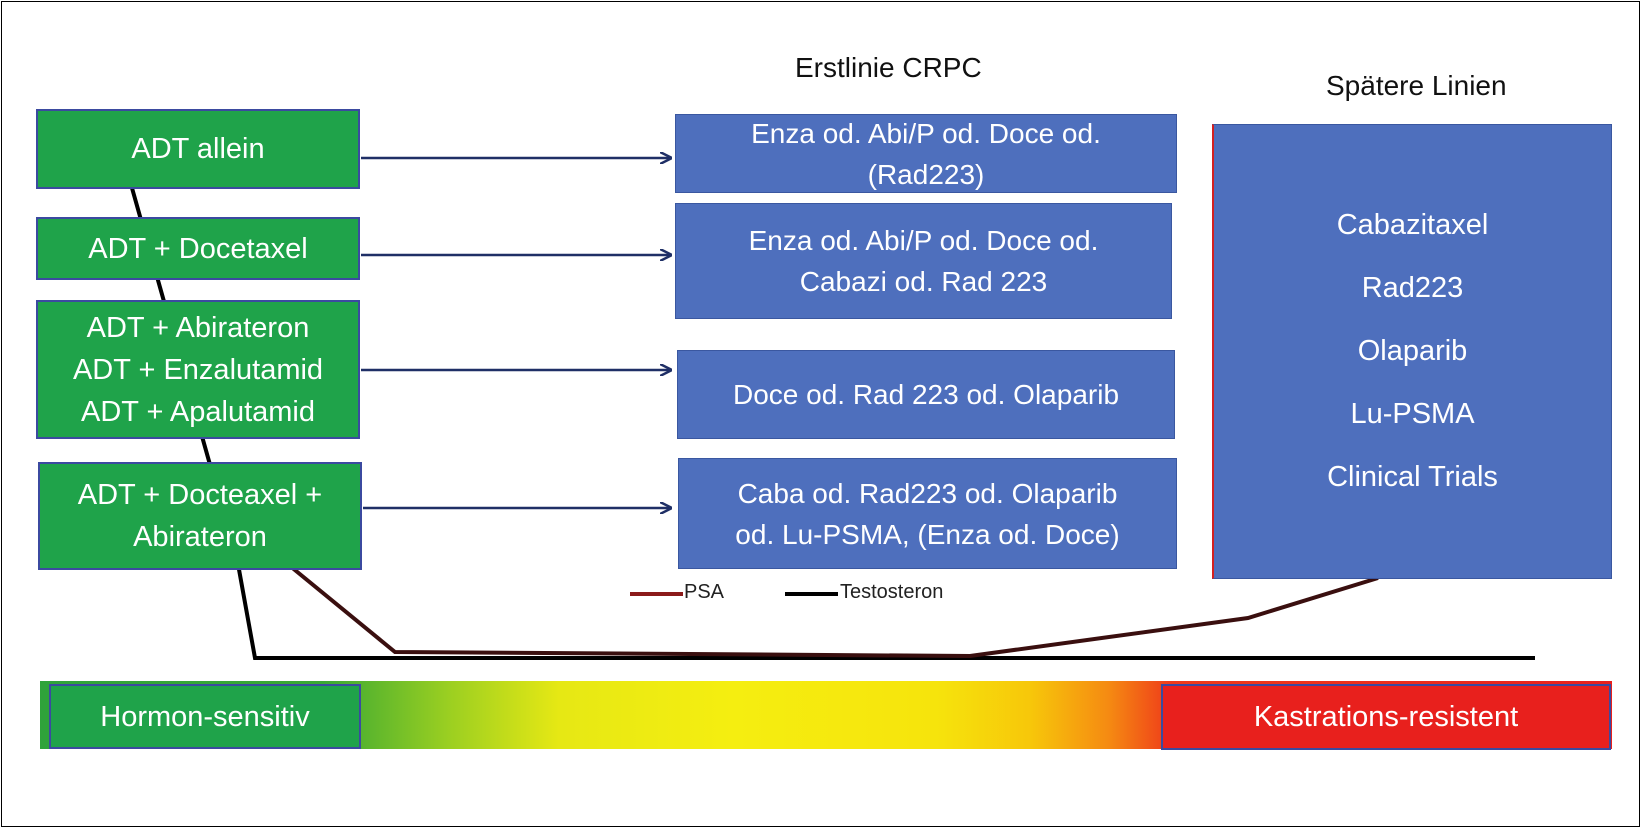 This screenshot has height=830, width=1643. I want to click on psa-curve, so click(833, 611).